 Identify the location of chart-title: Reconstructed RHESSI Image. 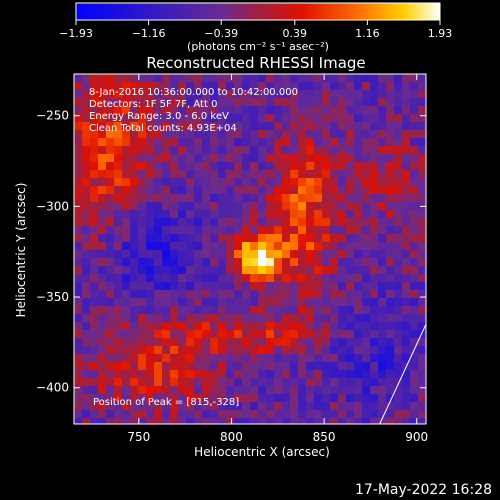
(255, 63).